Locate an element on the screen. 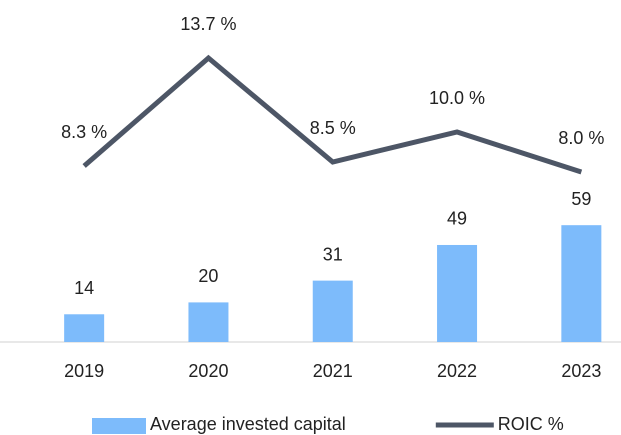  legend-label: Average invested capital is located at coordinates (248, 424).